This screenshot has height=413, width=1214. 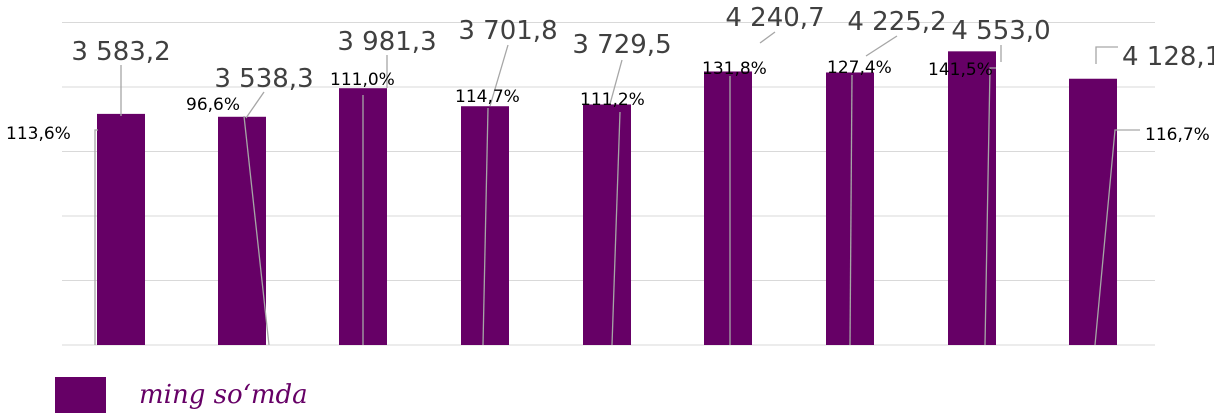 What do you see at coordinates (80, 395) in the screenshot?
I see `legend-swatch` at bounding box center [80, 395].